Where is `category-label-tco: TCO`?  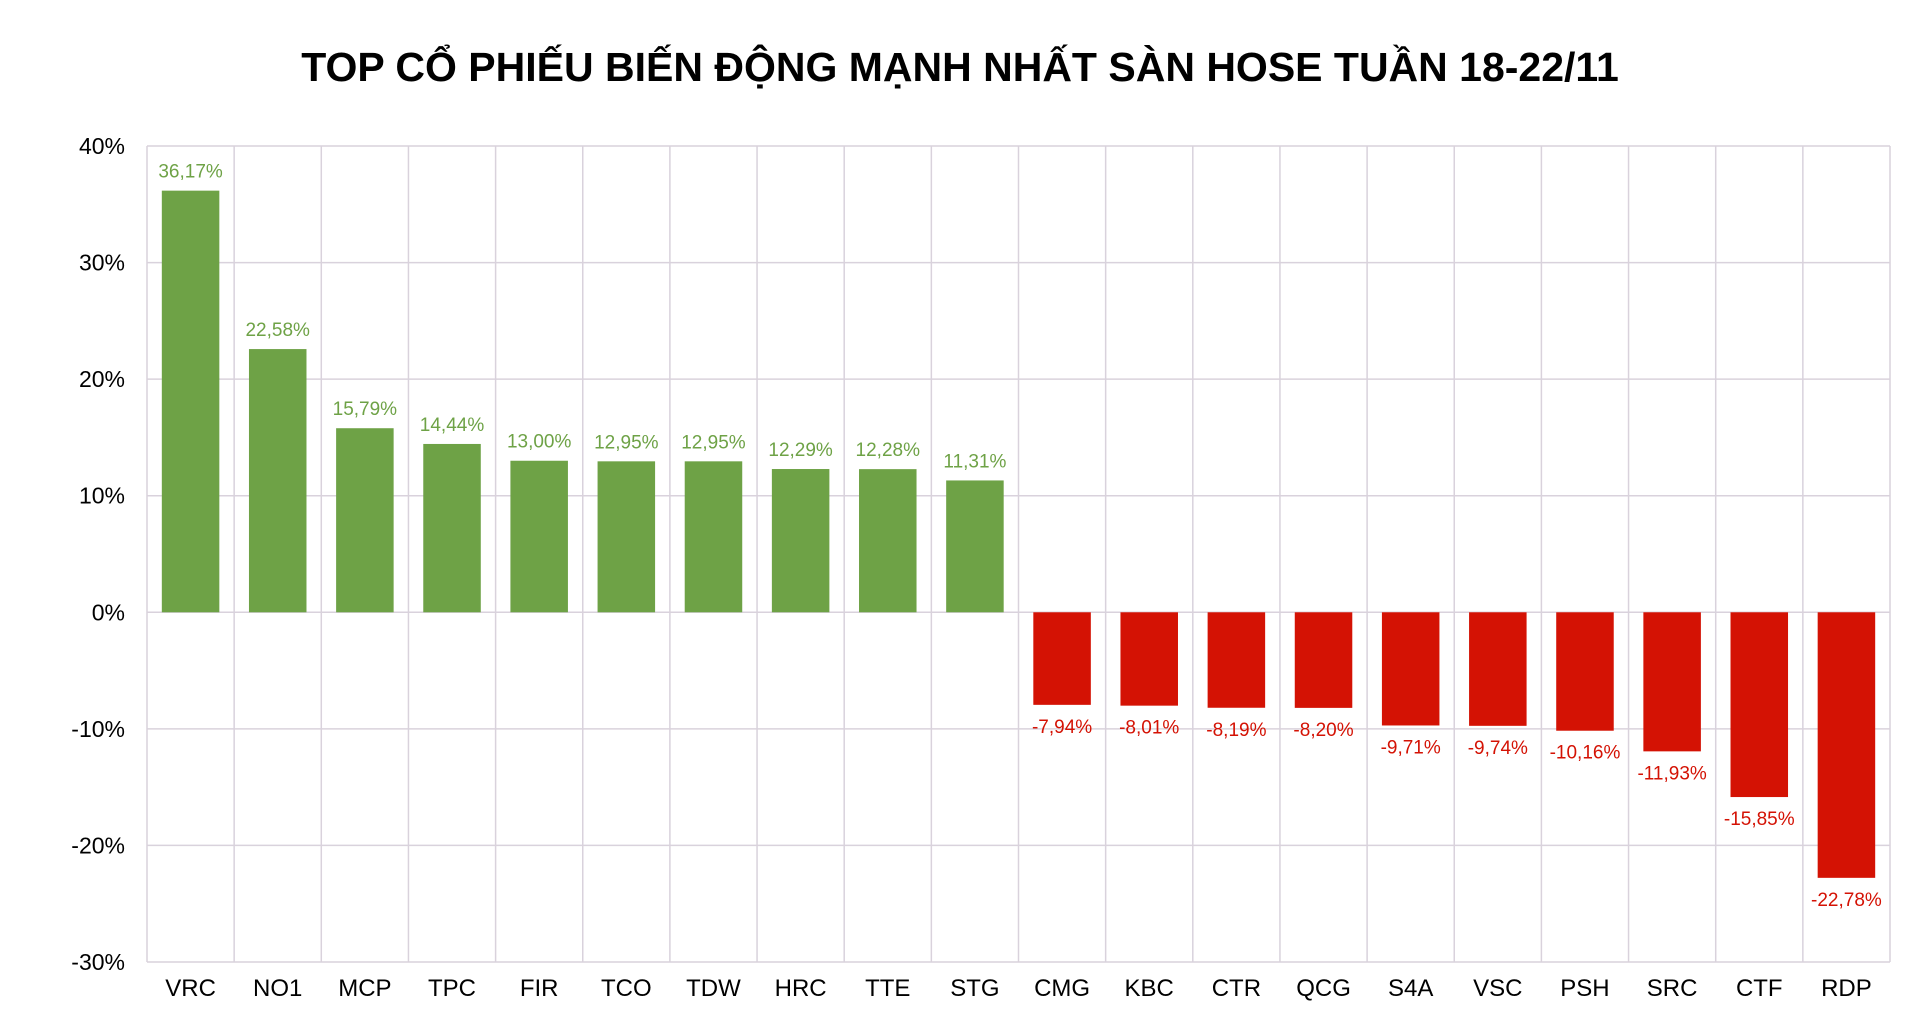 category-label-tco: TCO is located at coordinates (626, 988).